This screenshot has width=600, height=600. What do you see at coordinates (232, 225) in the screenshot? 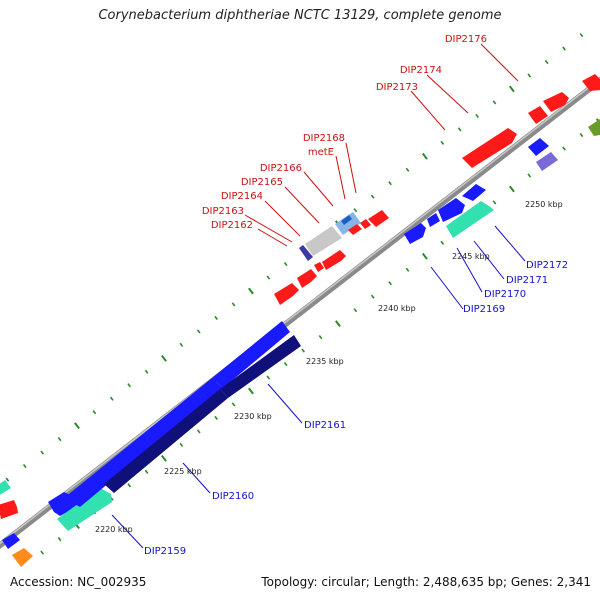
I see `gene-label: DIP2162` at bounding box center [232, 225].